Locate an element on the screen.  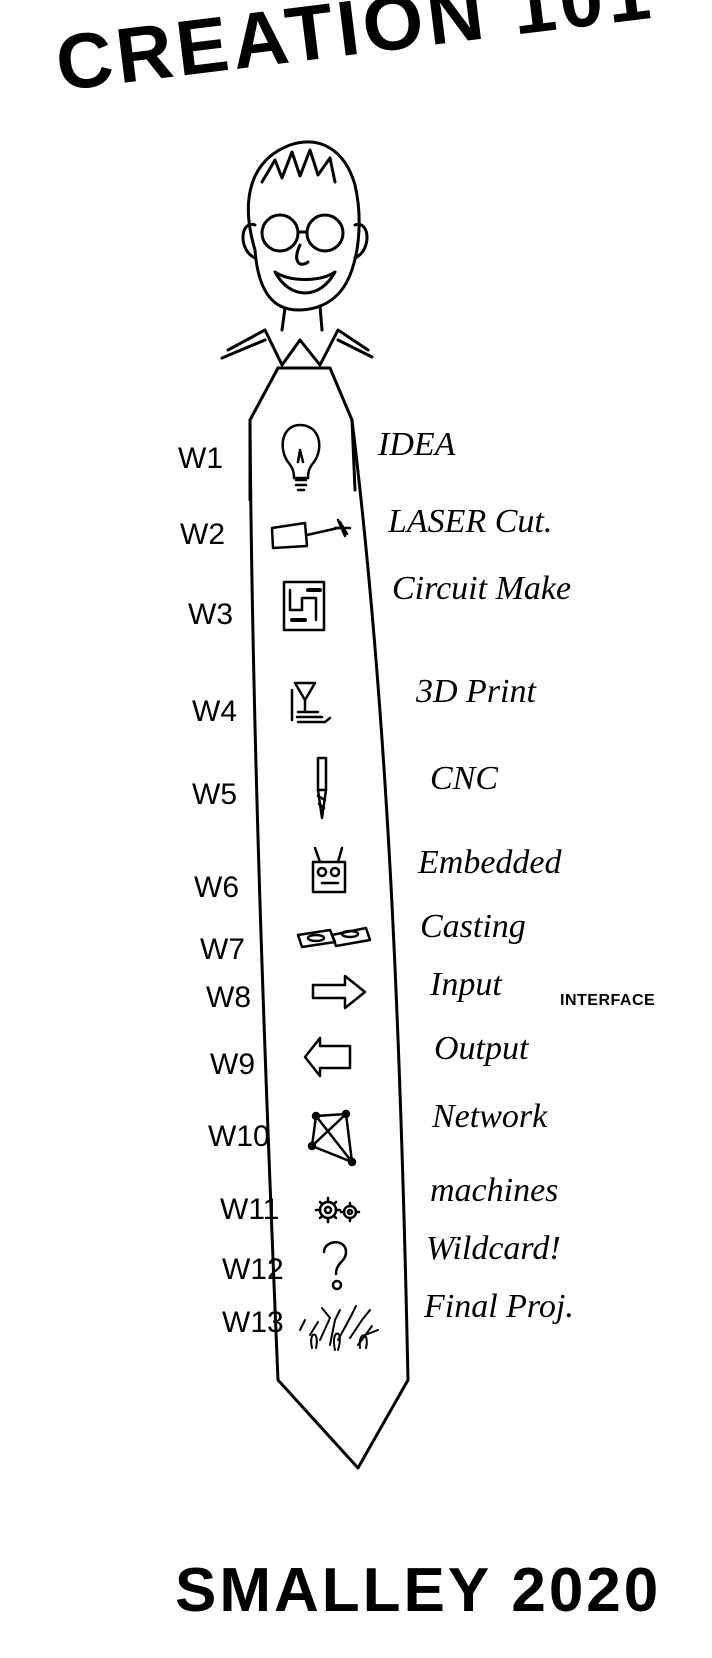
topic-label: CNC is located at coordinates (464, 778).